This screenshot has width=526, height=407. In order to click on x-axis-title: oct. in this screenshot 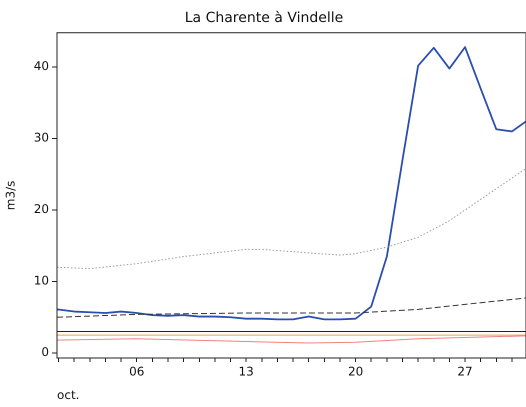, I will do `click(68, 395)`.